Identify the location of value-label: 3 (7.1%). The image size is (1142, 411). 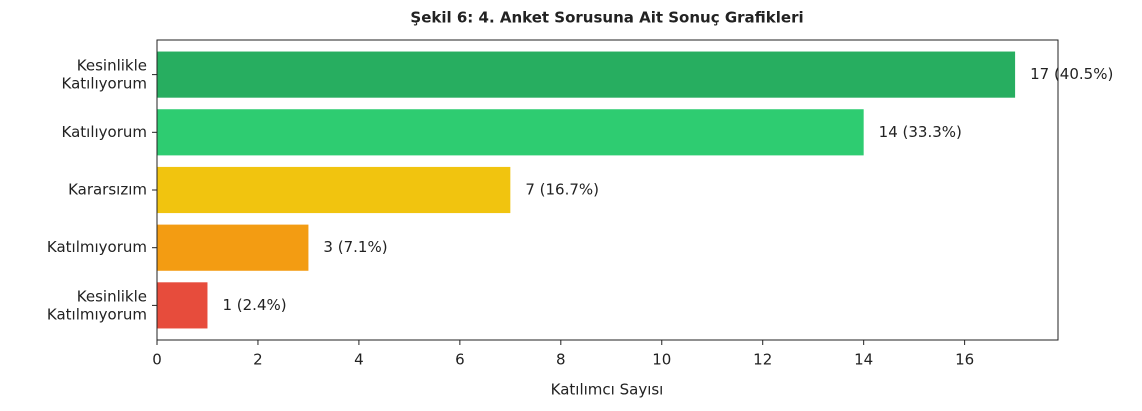
(355, 247).